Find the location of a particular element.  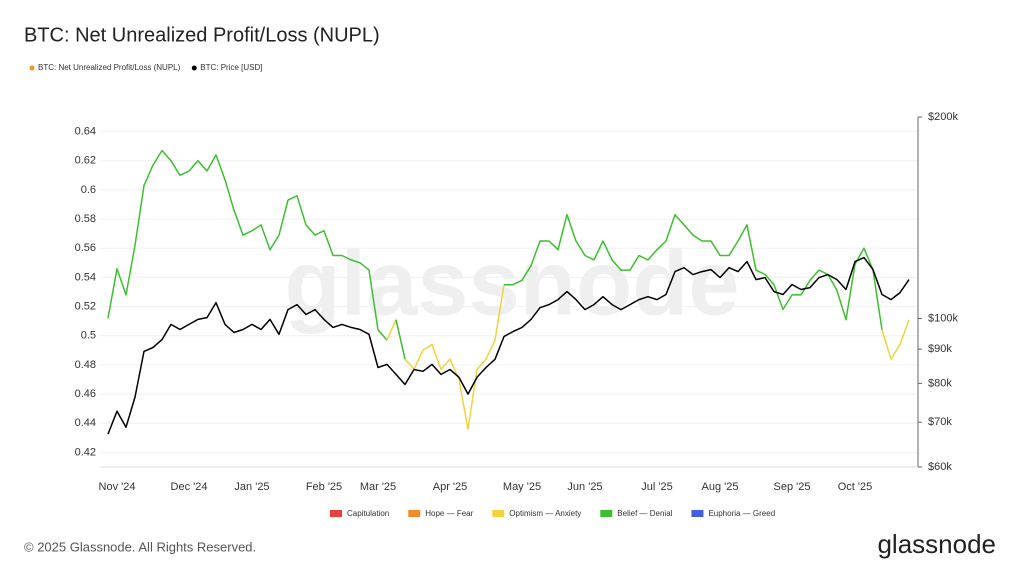

x-tick-label: Feb '25 is located at coordinates (324, 487).